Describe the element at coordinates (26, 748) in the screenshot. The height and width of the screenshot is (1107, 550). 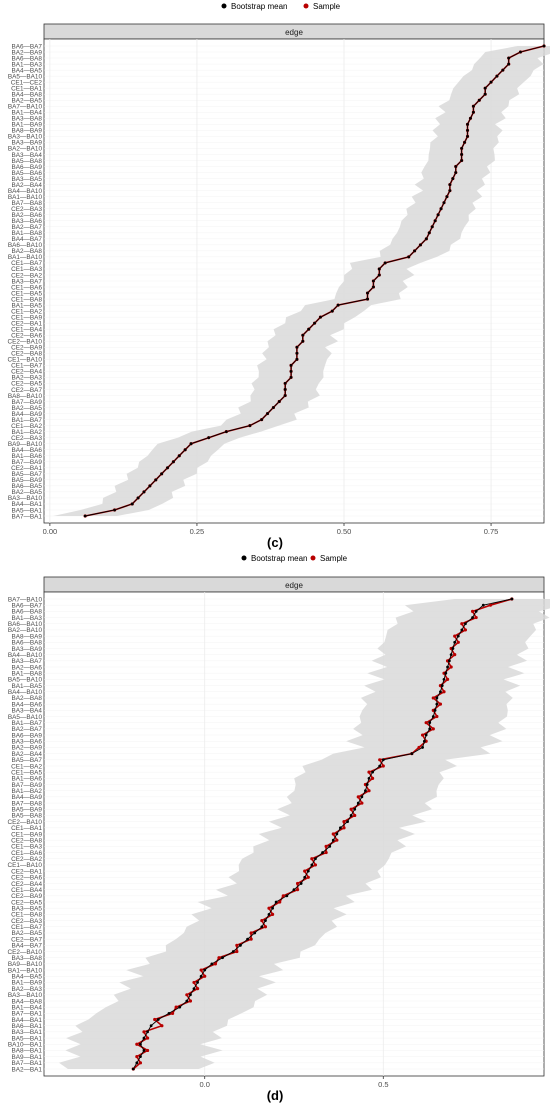
I see `y-tick-label: BA2—BA9` at that location.